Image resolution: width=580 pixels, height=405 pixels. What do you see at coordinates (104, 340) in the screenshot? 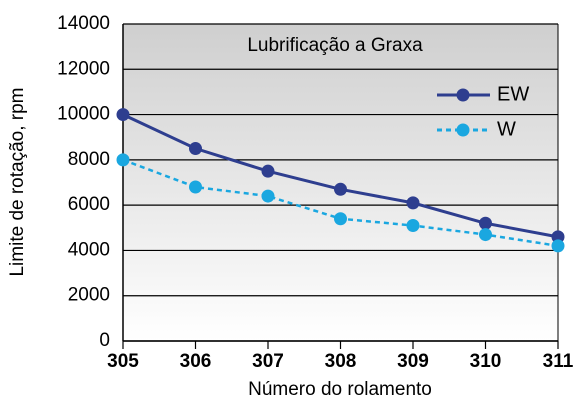
I see `y-tick-label: 0` at bounding box center [104, 340].